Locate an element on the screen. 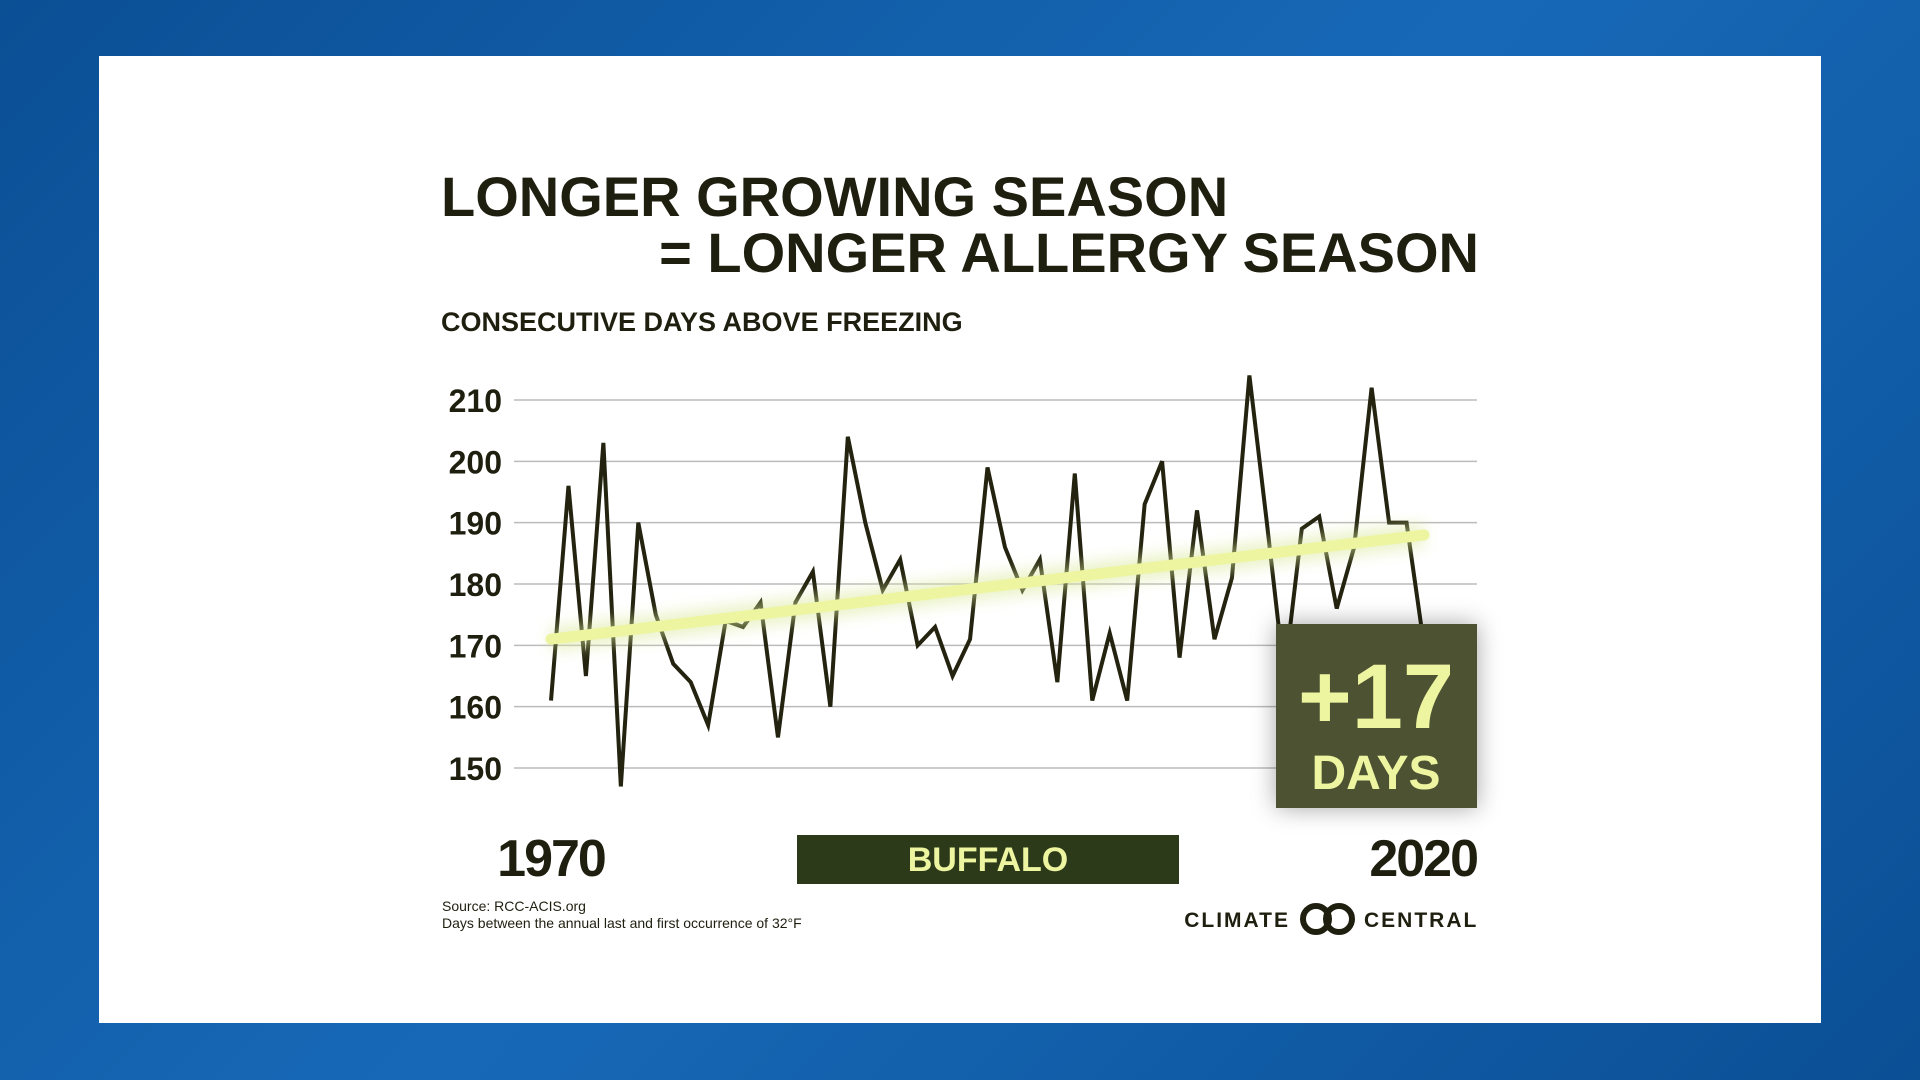 The height and width of the screenshot is (1080, 1920). y-tick-label: 150 is located at coordinates (475, 769).